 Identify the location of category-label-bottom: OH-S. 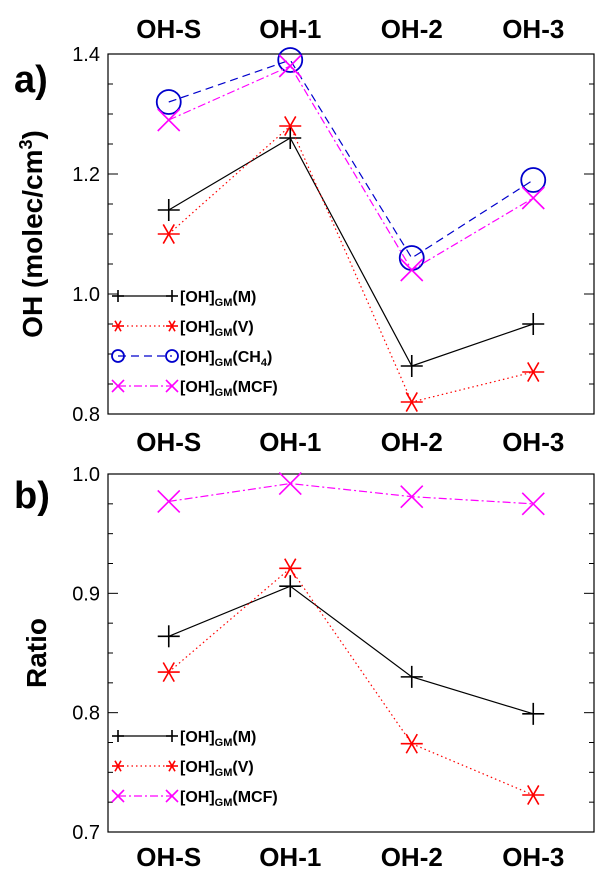
(168, 857).